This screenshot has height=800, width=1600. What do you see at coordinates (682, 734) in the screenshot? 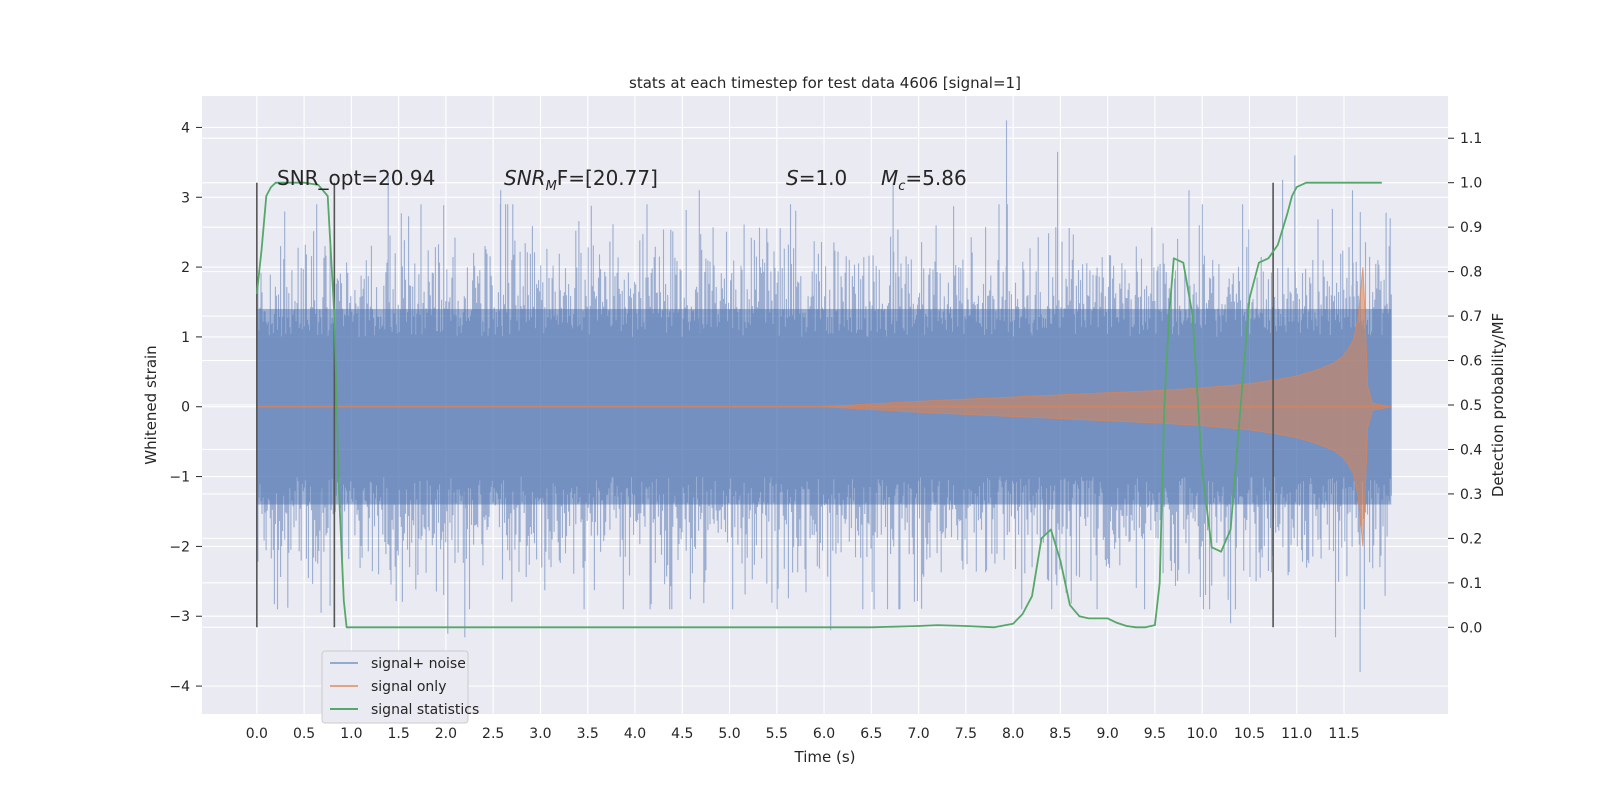
I see `x-tick-label: 4.5` at bounding box center [682, 734].